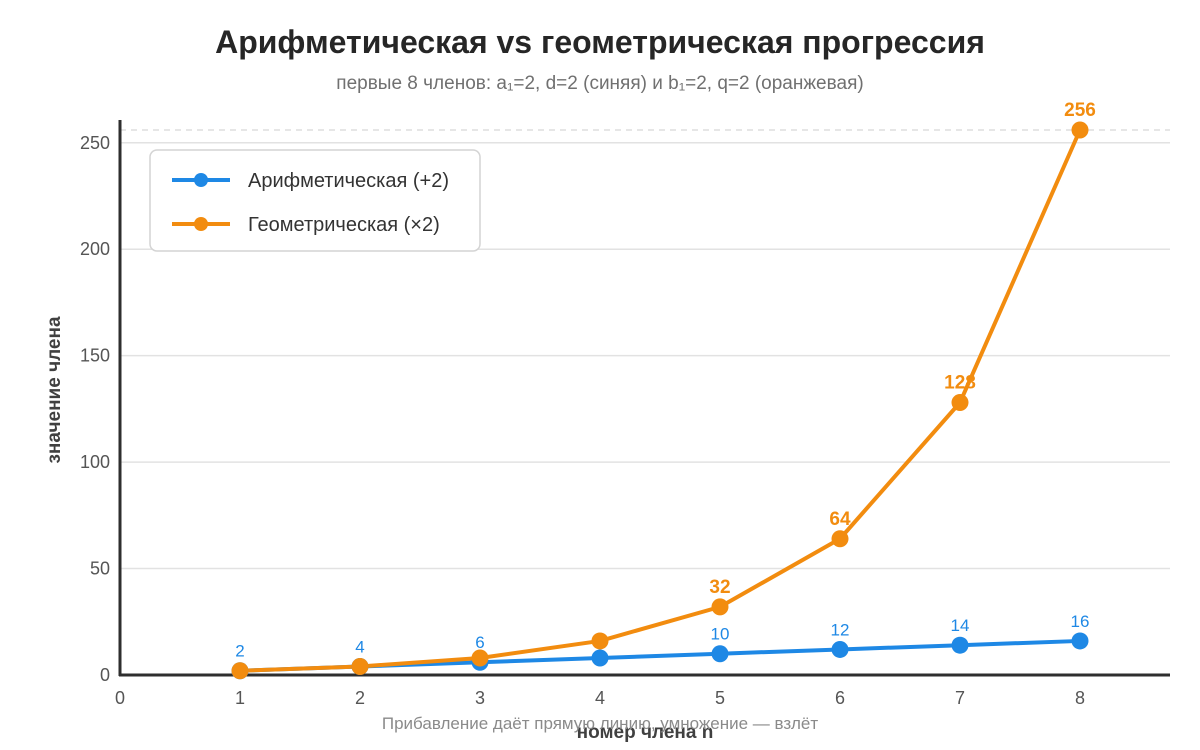 The image size is (1200, 750). I want to click on legend-label-geometric: Геометрическая (×2), so click(344, 225).